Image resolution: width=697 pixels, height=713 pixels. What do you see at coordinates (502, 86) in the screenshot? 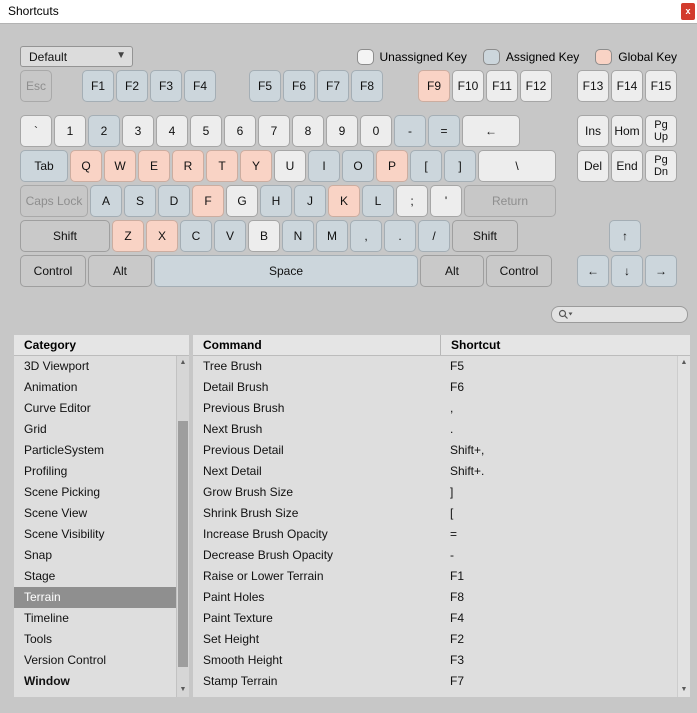
I see `key-f11: F11` at bounding box center [502, 86].